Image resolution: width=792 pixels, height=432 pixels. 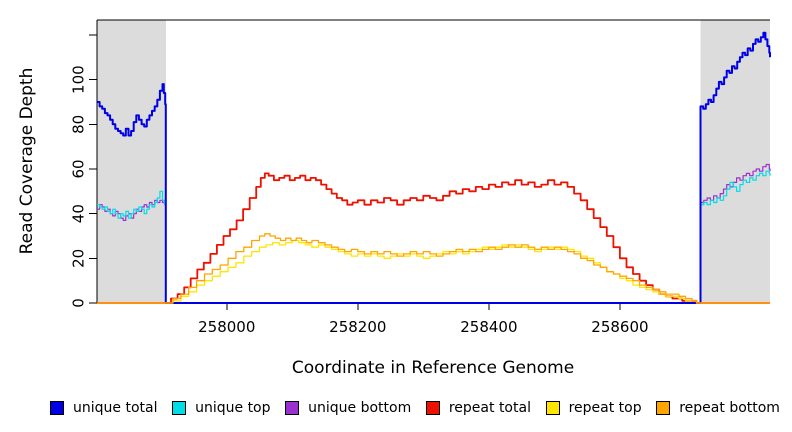 I want to click on y-tick-label: 0, so click(x=79, y=303).